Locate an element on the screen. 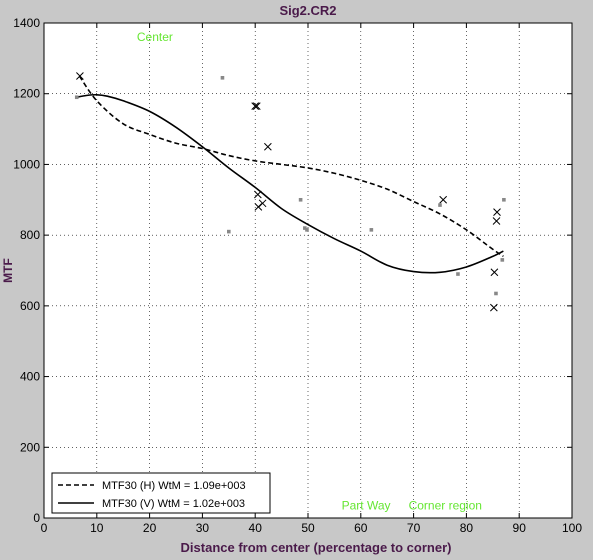  region-annotation: Center is located at coordinates (155, 37).